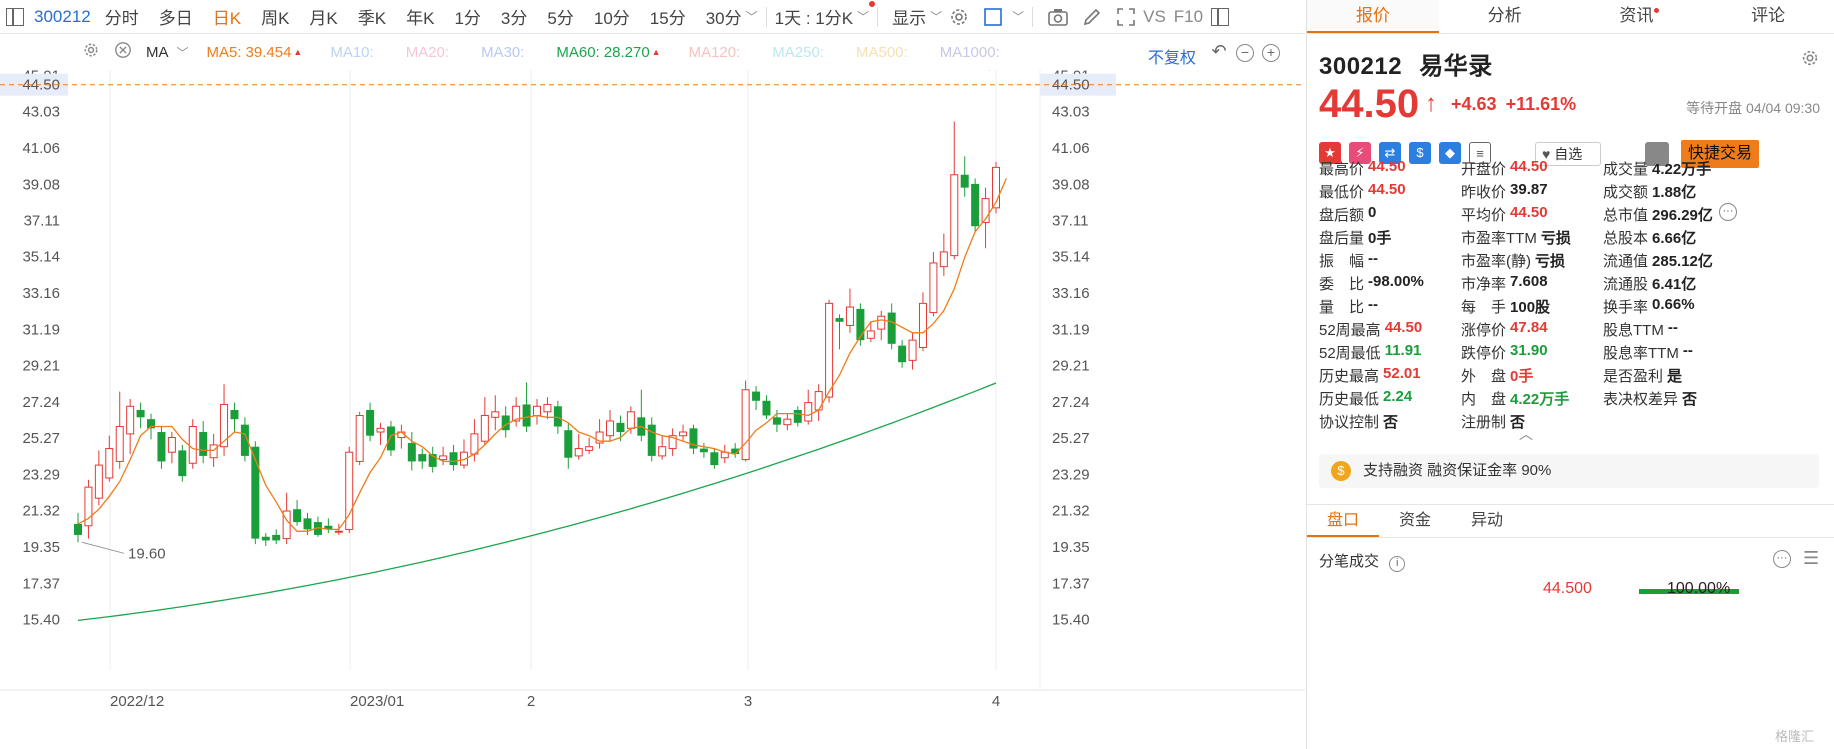 The image size is (1834, 749). I want to click on ma-item: MA30:, so click(504, 52).